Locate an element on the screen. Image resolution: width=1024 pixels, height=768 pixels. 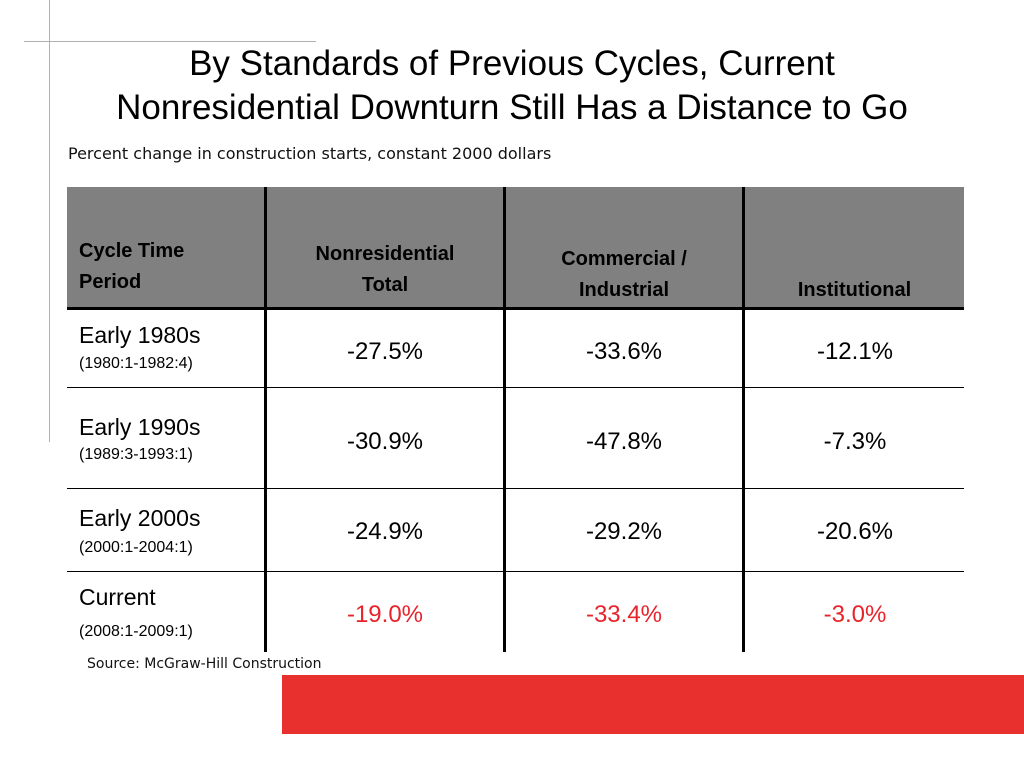
header-nonresidential-total: Nonresidential Total is located at coordinates (385, 247).